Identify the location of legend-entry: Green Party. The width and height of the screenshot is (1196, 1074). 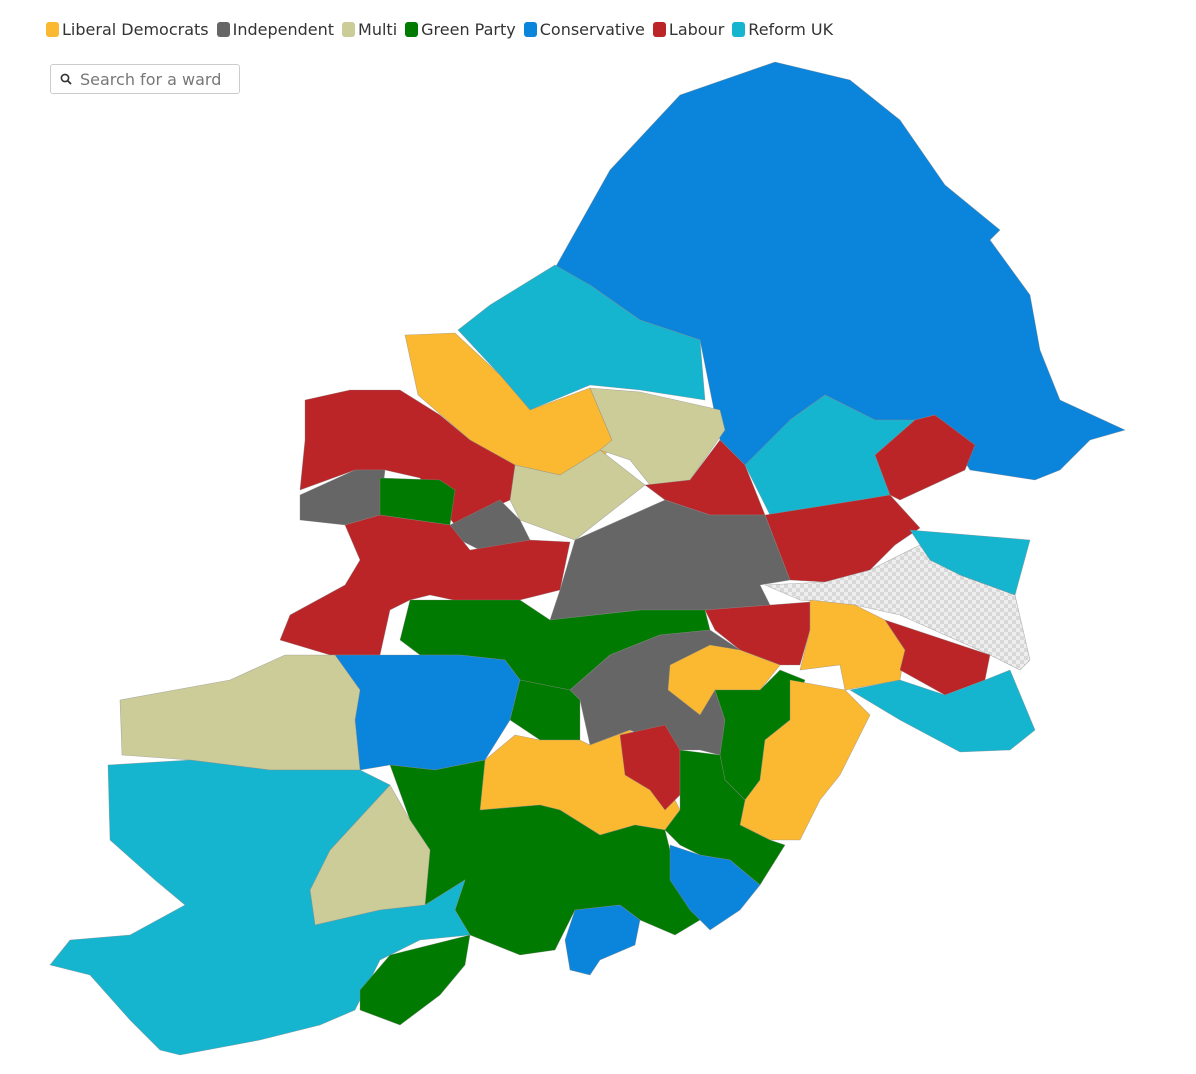
(460, 29).